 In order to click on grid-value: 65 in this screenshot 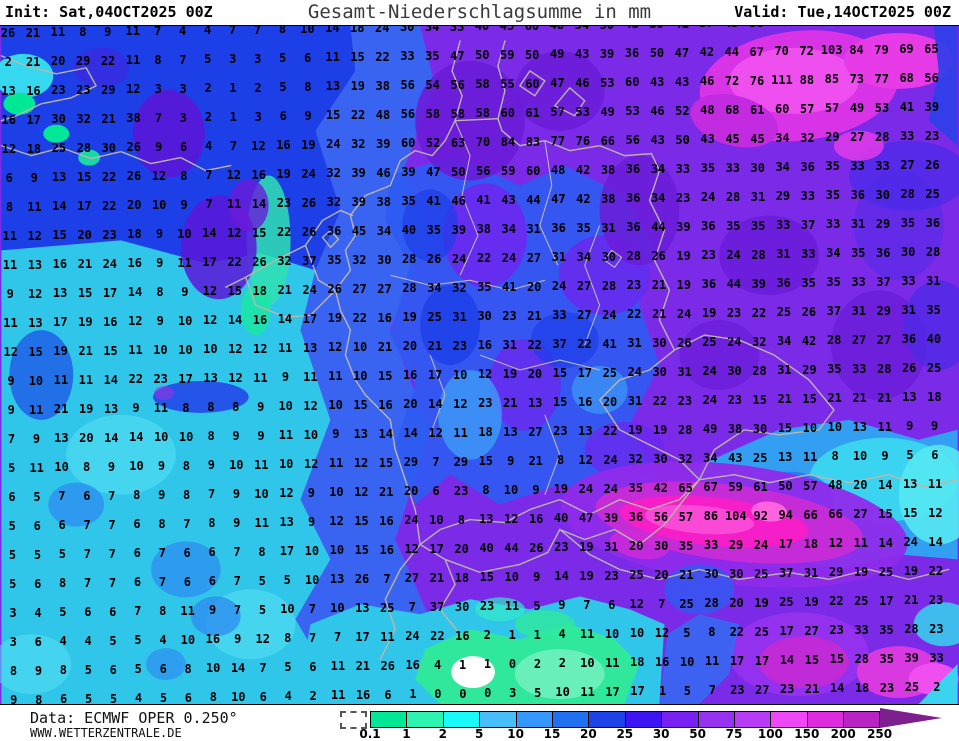, I will do `click(685, 487)`.